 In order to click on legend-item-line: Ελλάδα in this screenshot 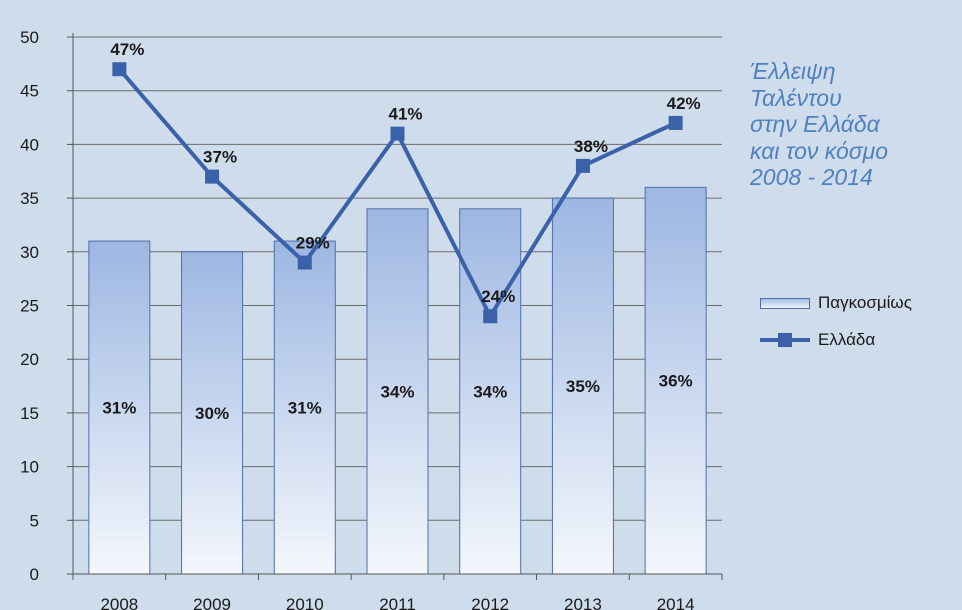, I will do `click(860, 340)`.